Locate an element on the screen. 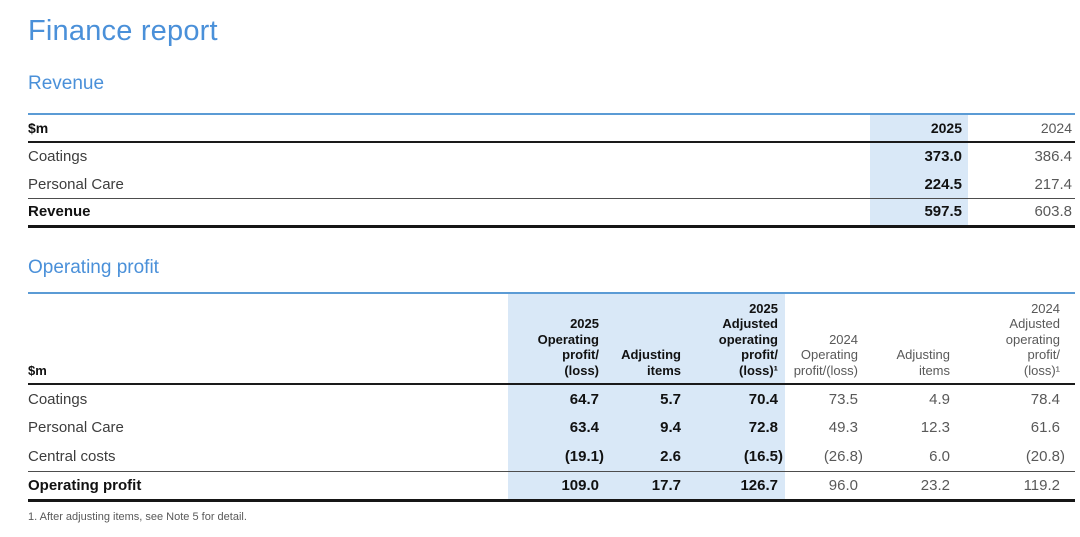 The image size is (1080, 537). cell: 64.7 is located at coordinates (557, 399).